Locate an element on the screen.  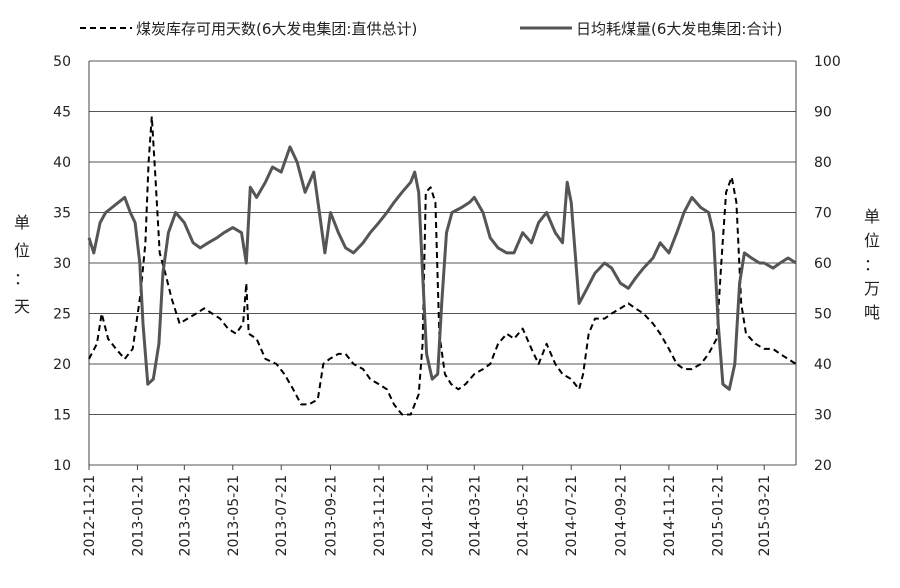
x-tick-label: 2013-07-21 is located at coordinates (282, 515).